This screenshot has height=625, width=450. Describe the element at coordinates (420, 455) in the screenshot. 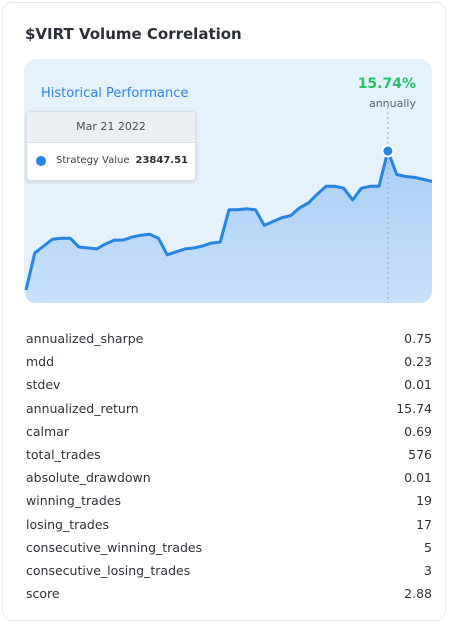

I see `metric-value: 576` at that location.